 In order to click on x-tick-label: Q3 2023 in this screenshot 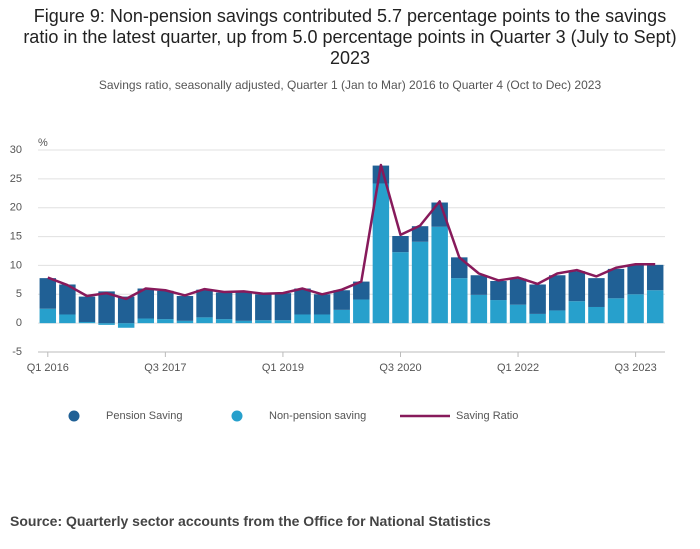, I will do `click(636, 368)`.